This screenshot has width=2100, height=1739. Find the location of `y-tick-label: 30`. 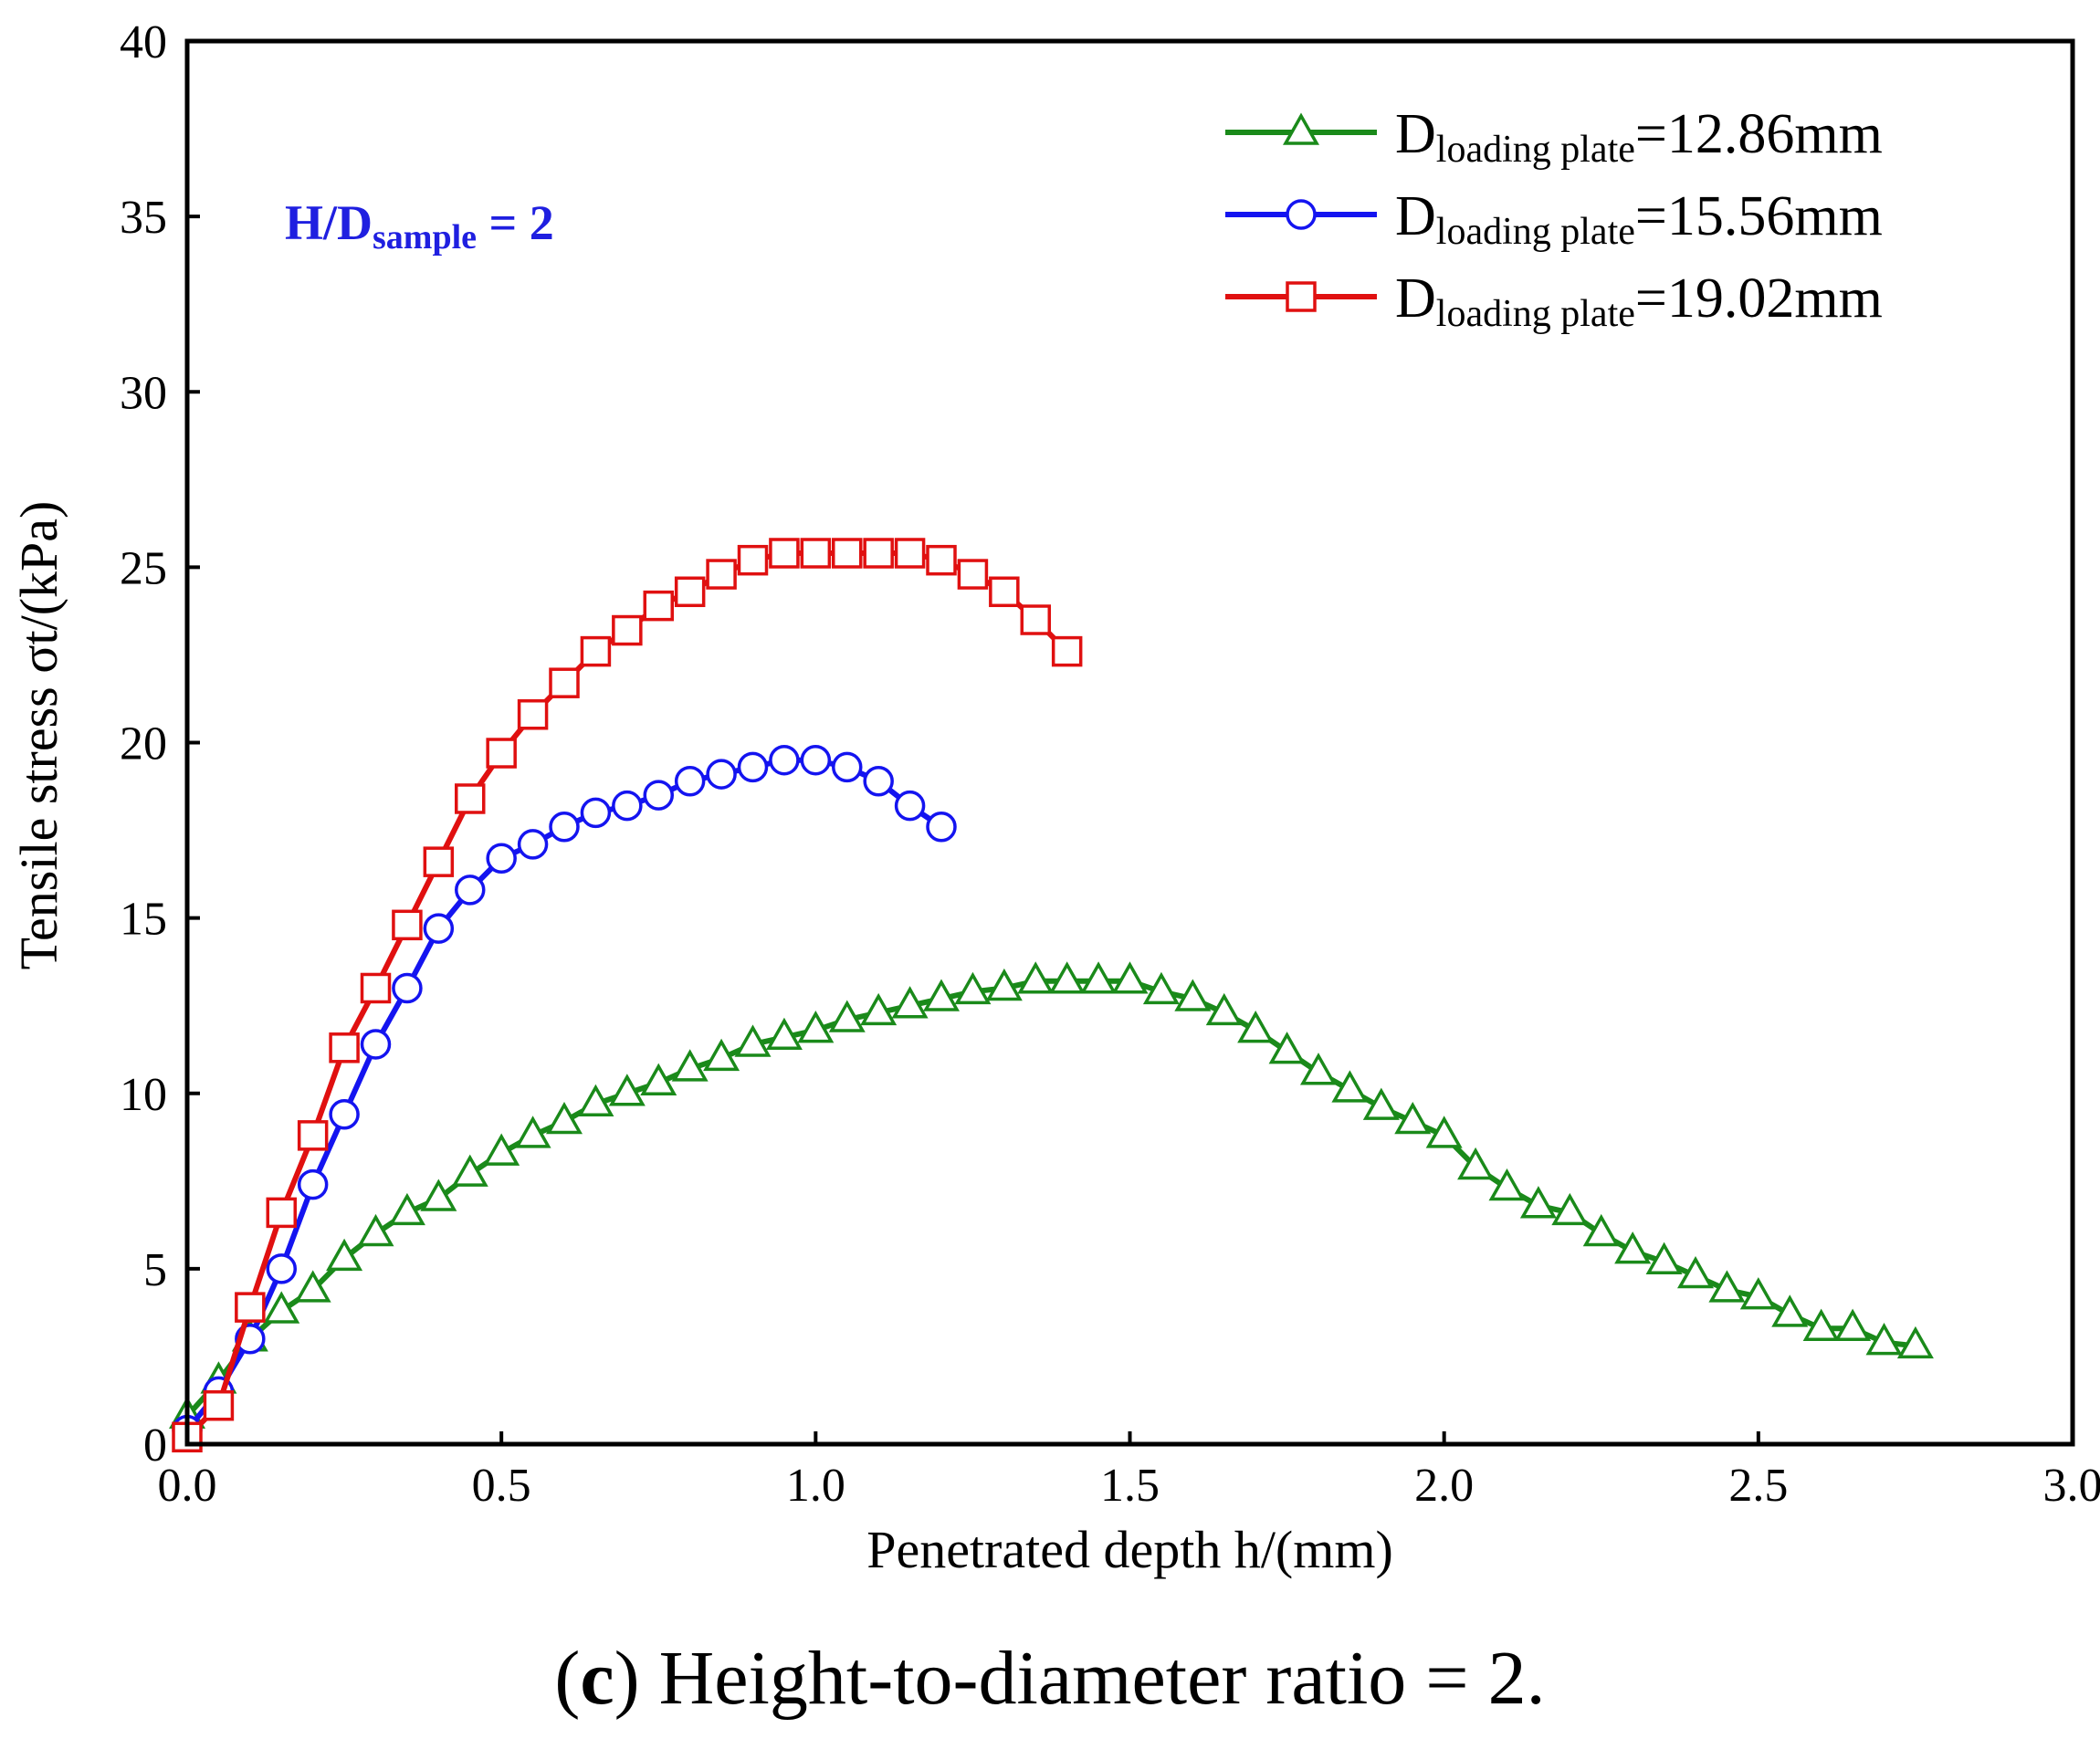

y-tick-label: 30 is located at coordinates (143, 393).